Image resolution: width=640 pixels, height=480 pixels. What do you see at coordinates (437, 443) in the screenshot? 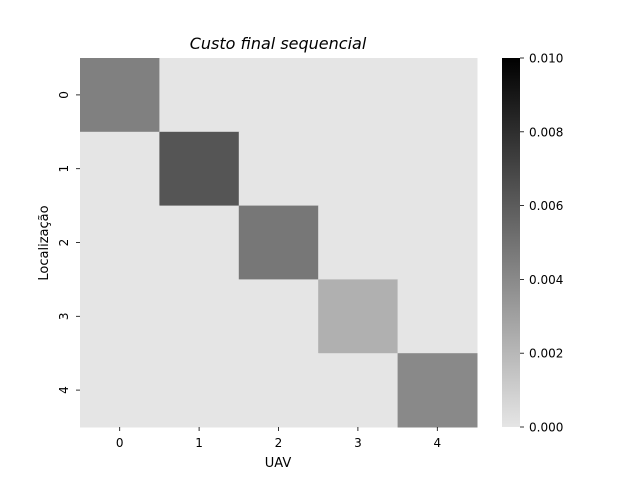
I see `x-tick-label: 4` at bounding box center [437, 443].